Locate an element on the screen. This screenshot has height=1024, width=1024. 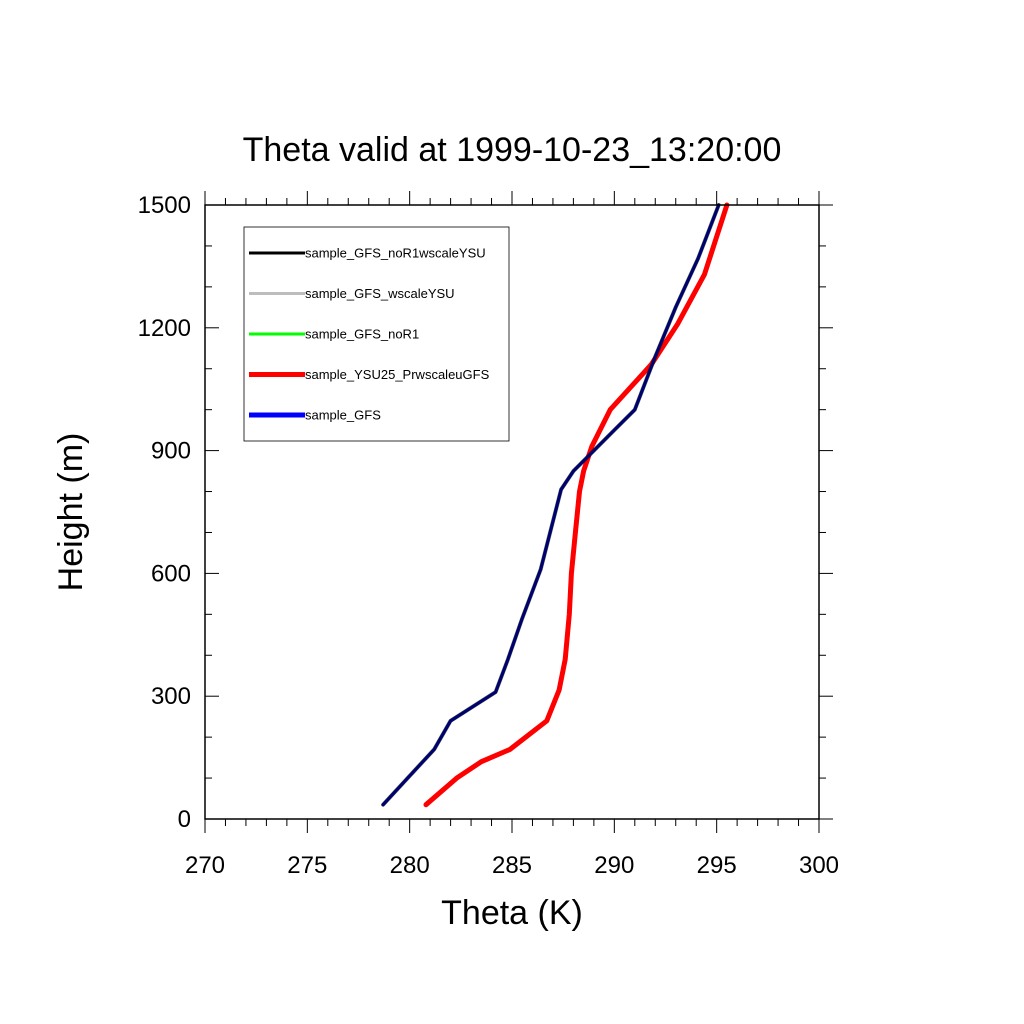
legend-label: sample_YSU25_PrwscaleuGFS is located at coordinates (397, 374).